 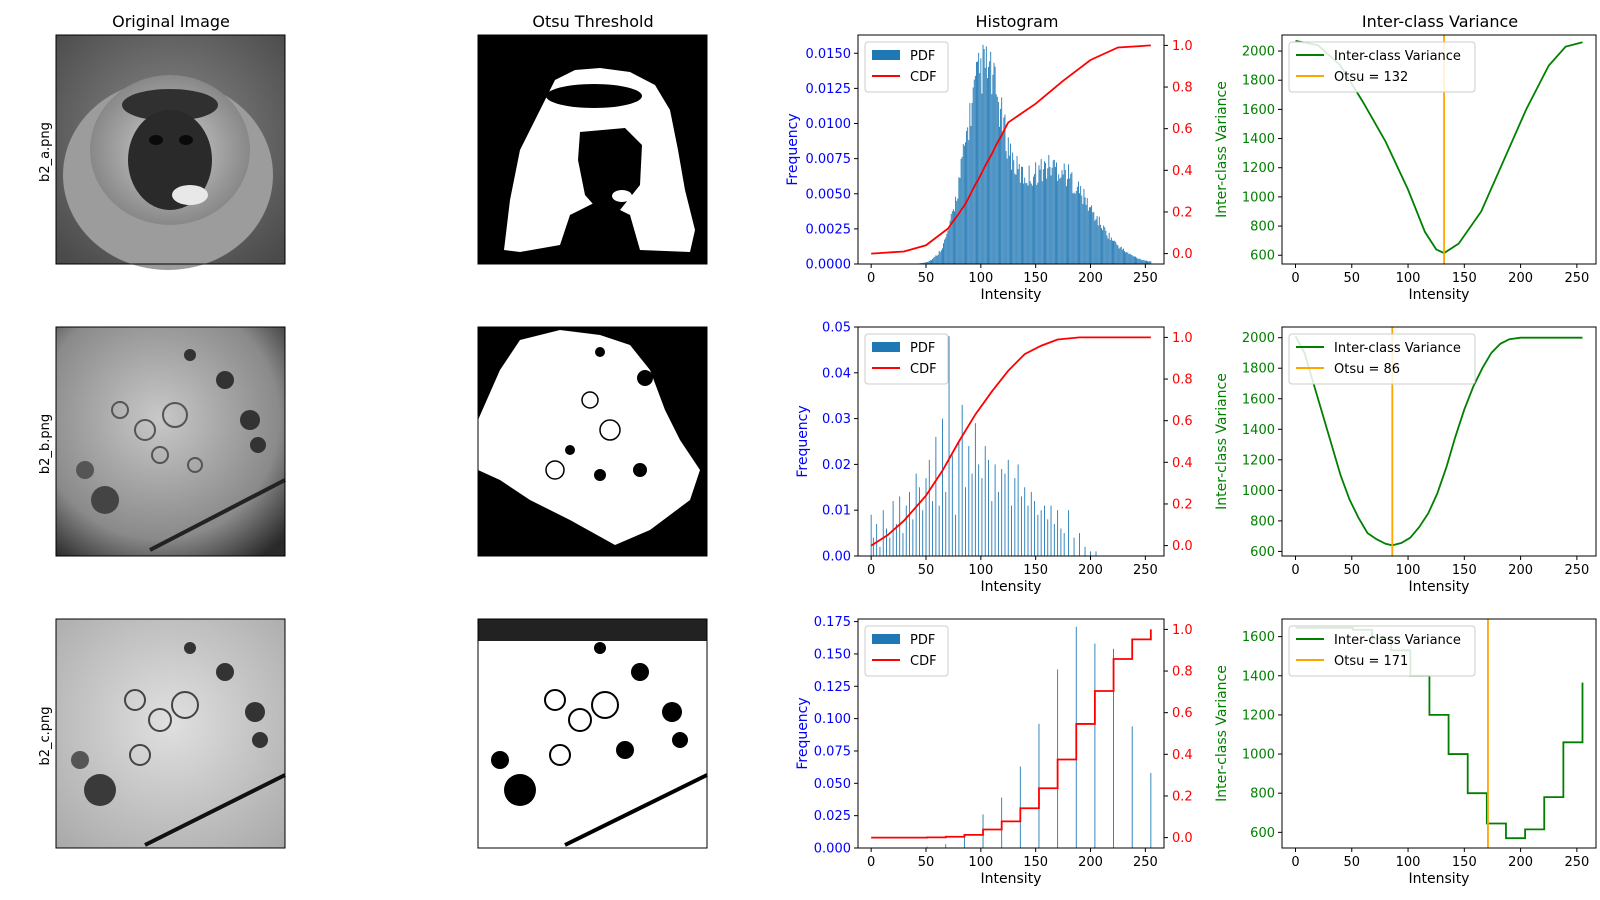 I want to click on y-tick-label: 1400, so click(x=1258, y=139).